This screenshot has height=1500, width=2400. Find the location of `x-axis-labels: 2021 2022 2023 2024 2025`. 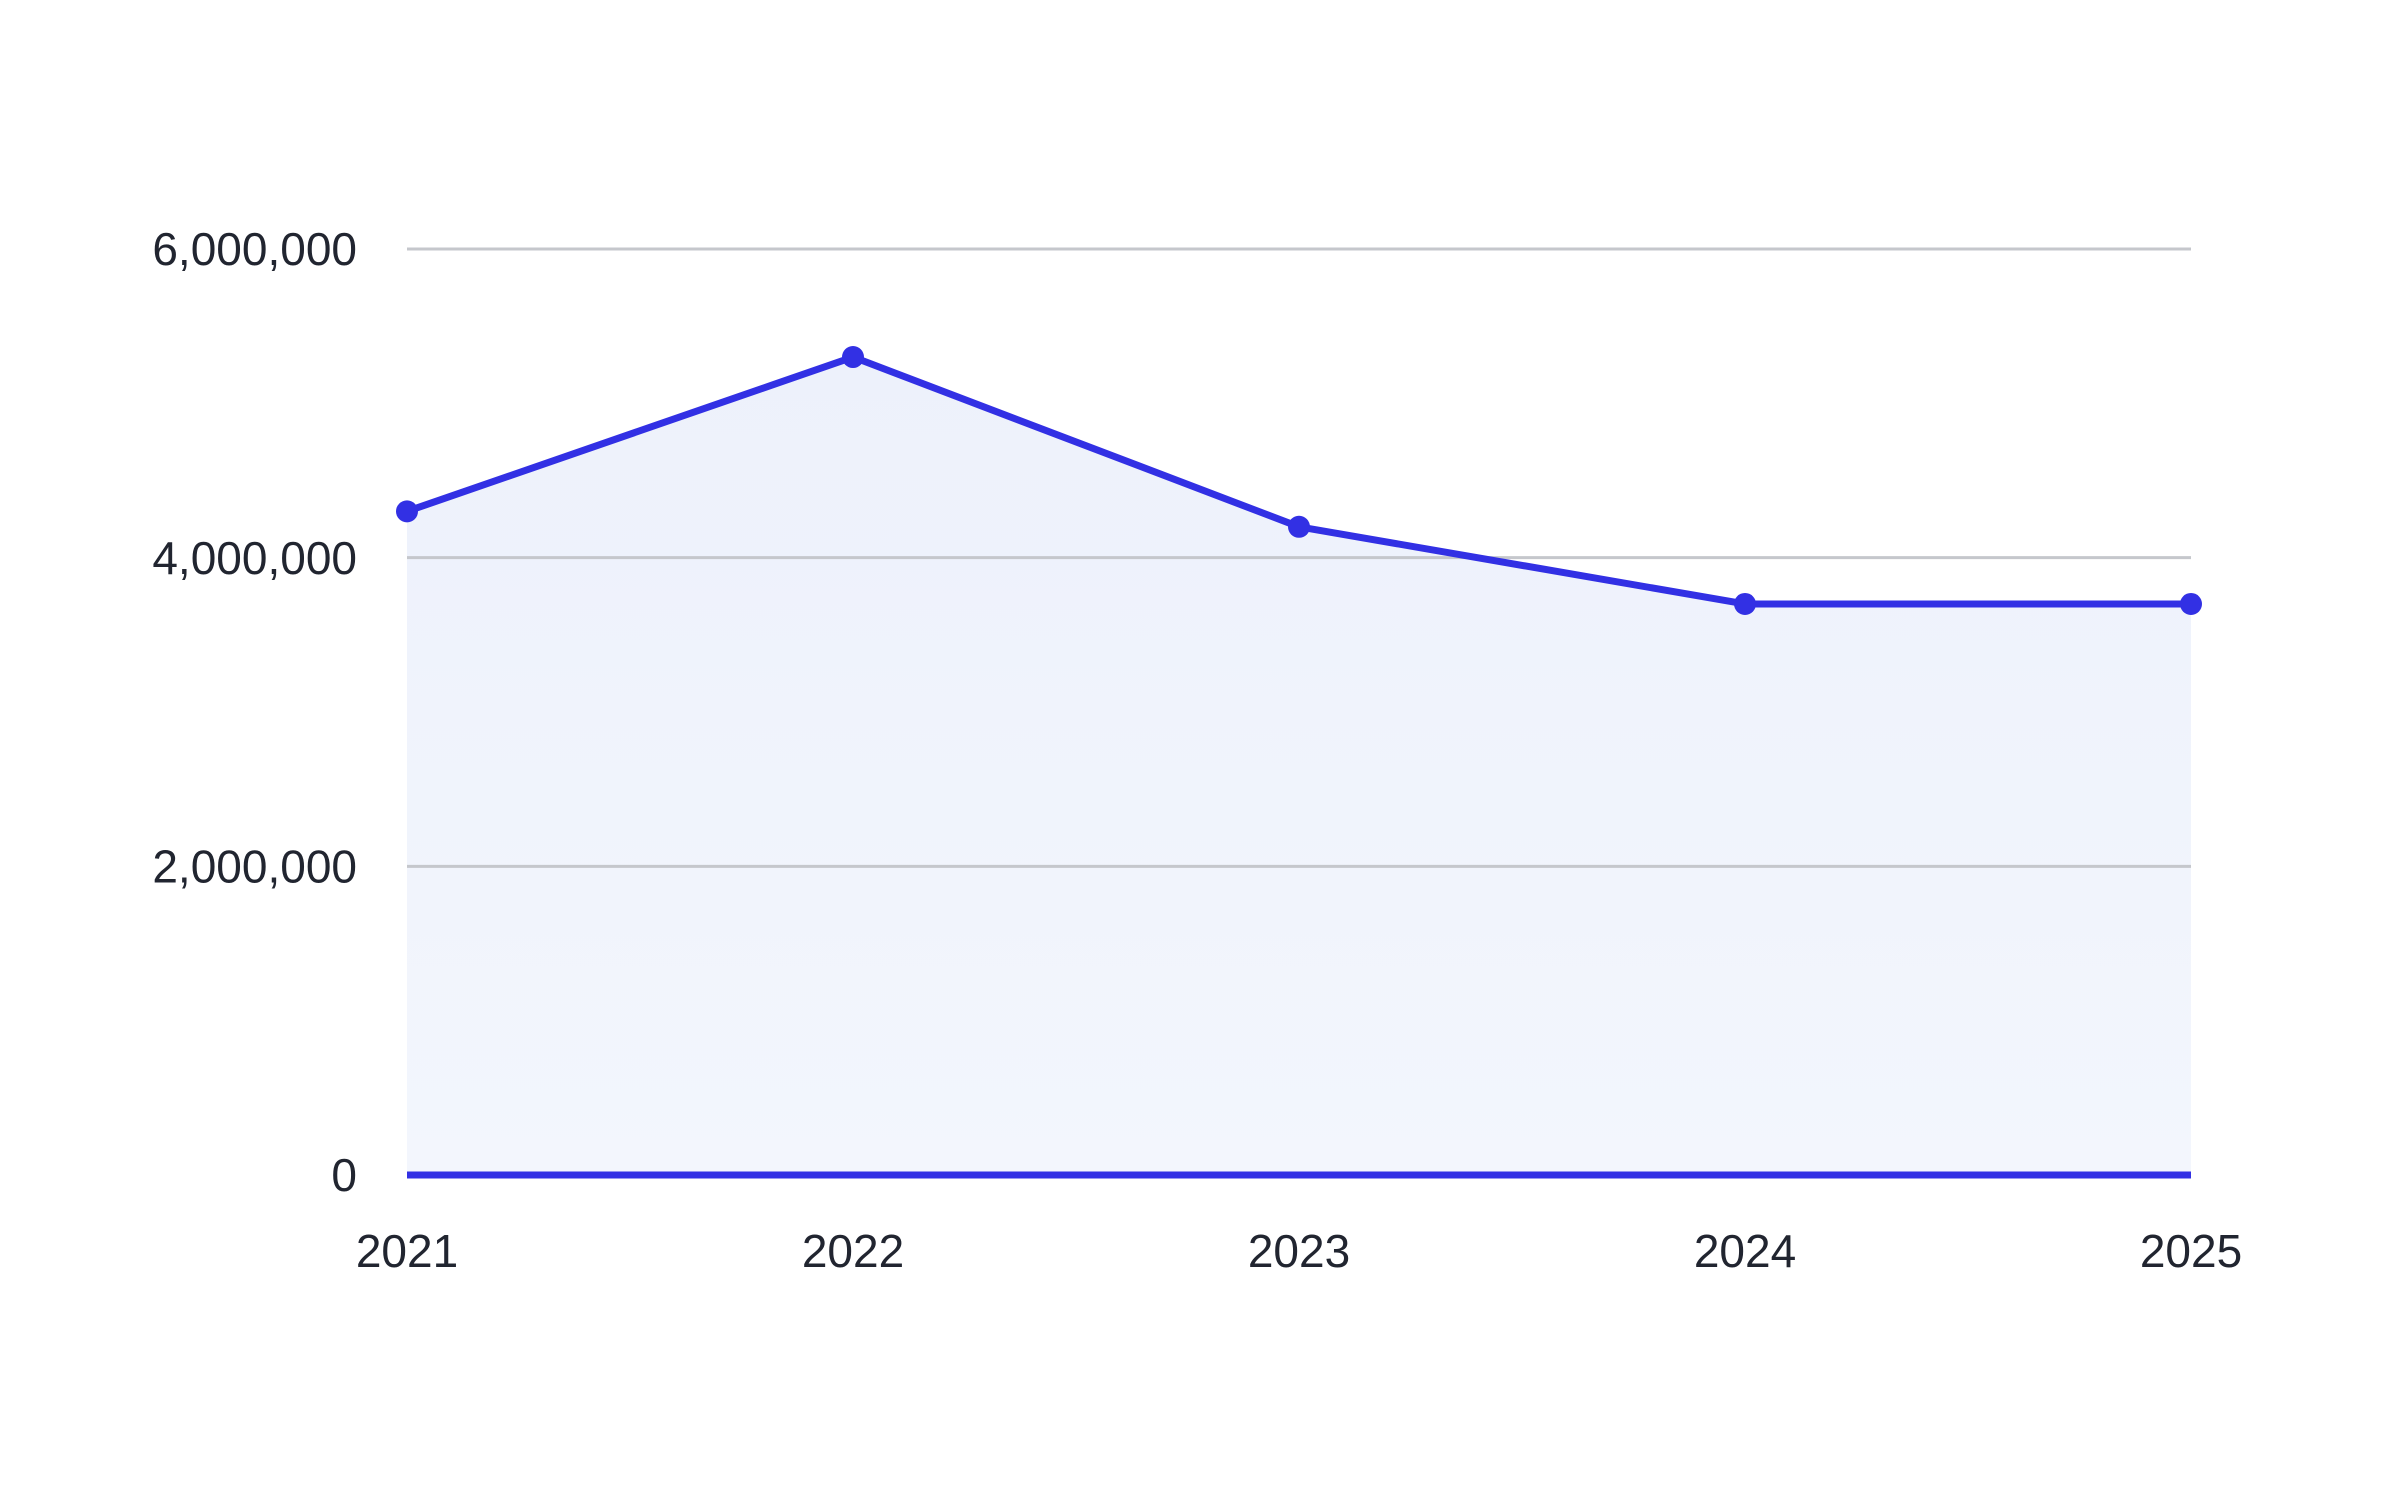

x-axis-labels: 2021 2022 2023 2024 2025 is located at coordinates (1299, 1251).